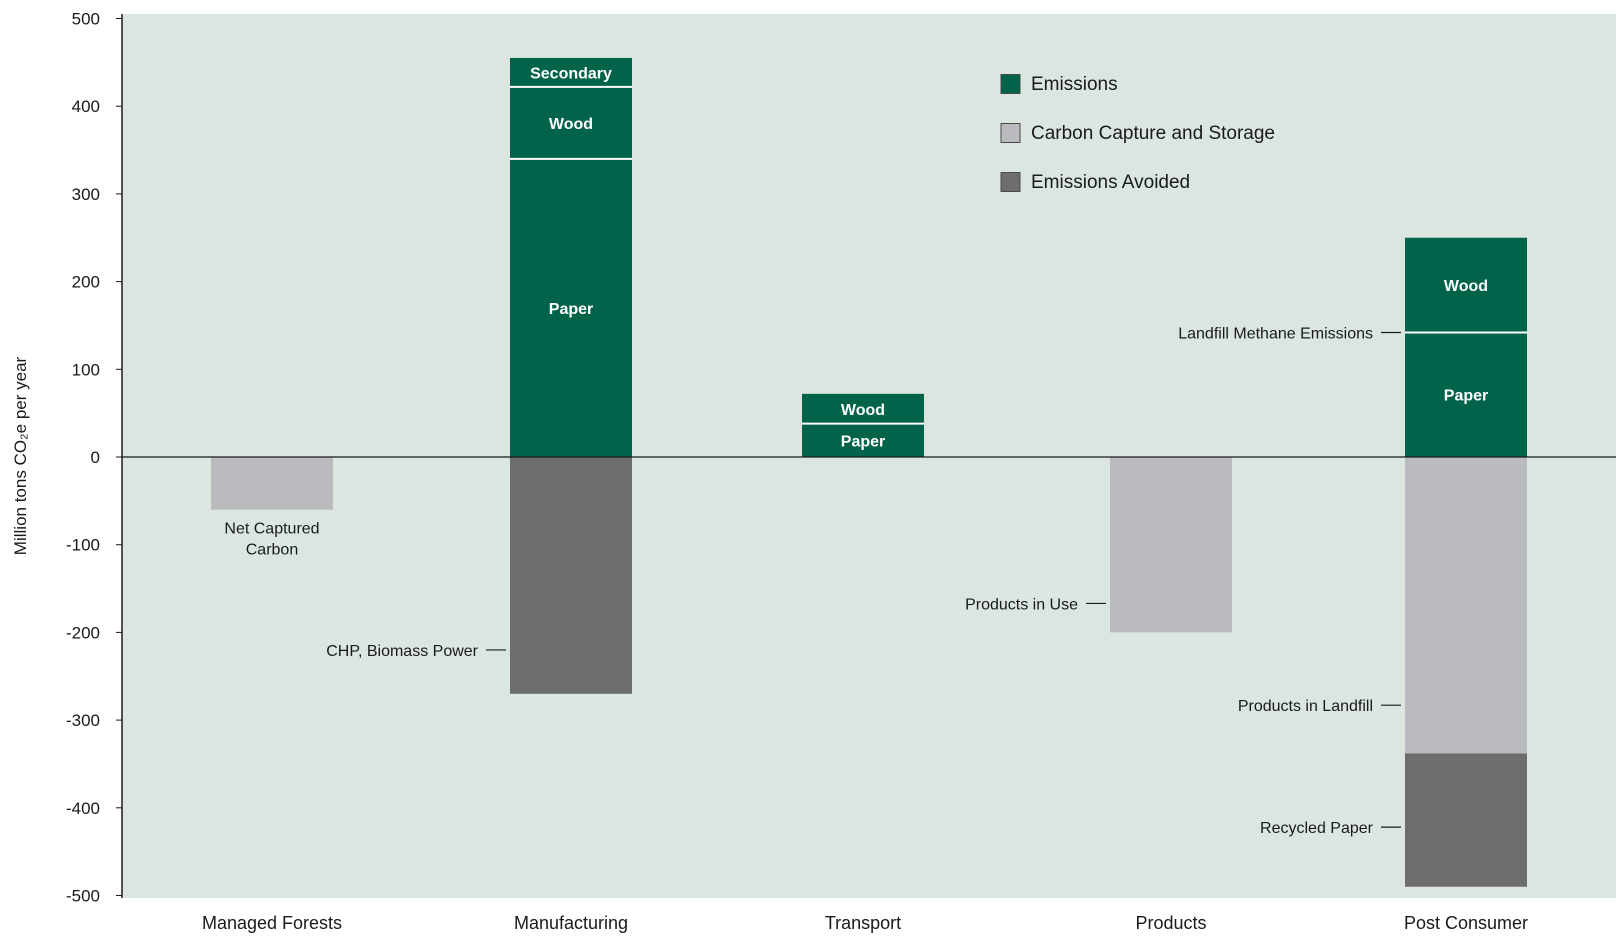 Image resolution: width=1618 pixels, height=939 pixels. What do you see at coordinates (571, 923) in the screenshot?
I see `x-tick-label: Manufacturing` at bounding box center [571, 923].